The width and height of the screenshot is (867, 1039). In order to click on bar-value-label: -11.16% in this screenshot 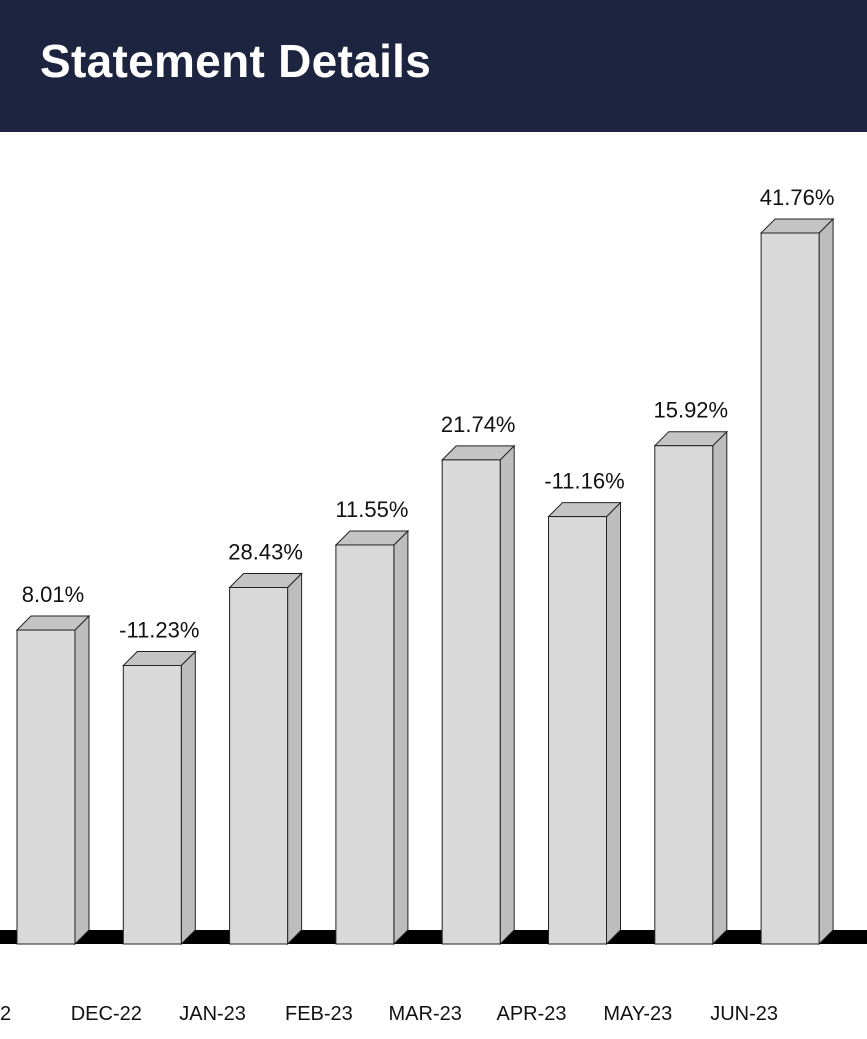, I will do `click(584, 481)`.